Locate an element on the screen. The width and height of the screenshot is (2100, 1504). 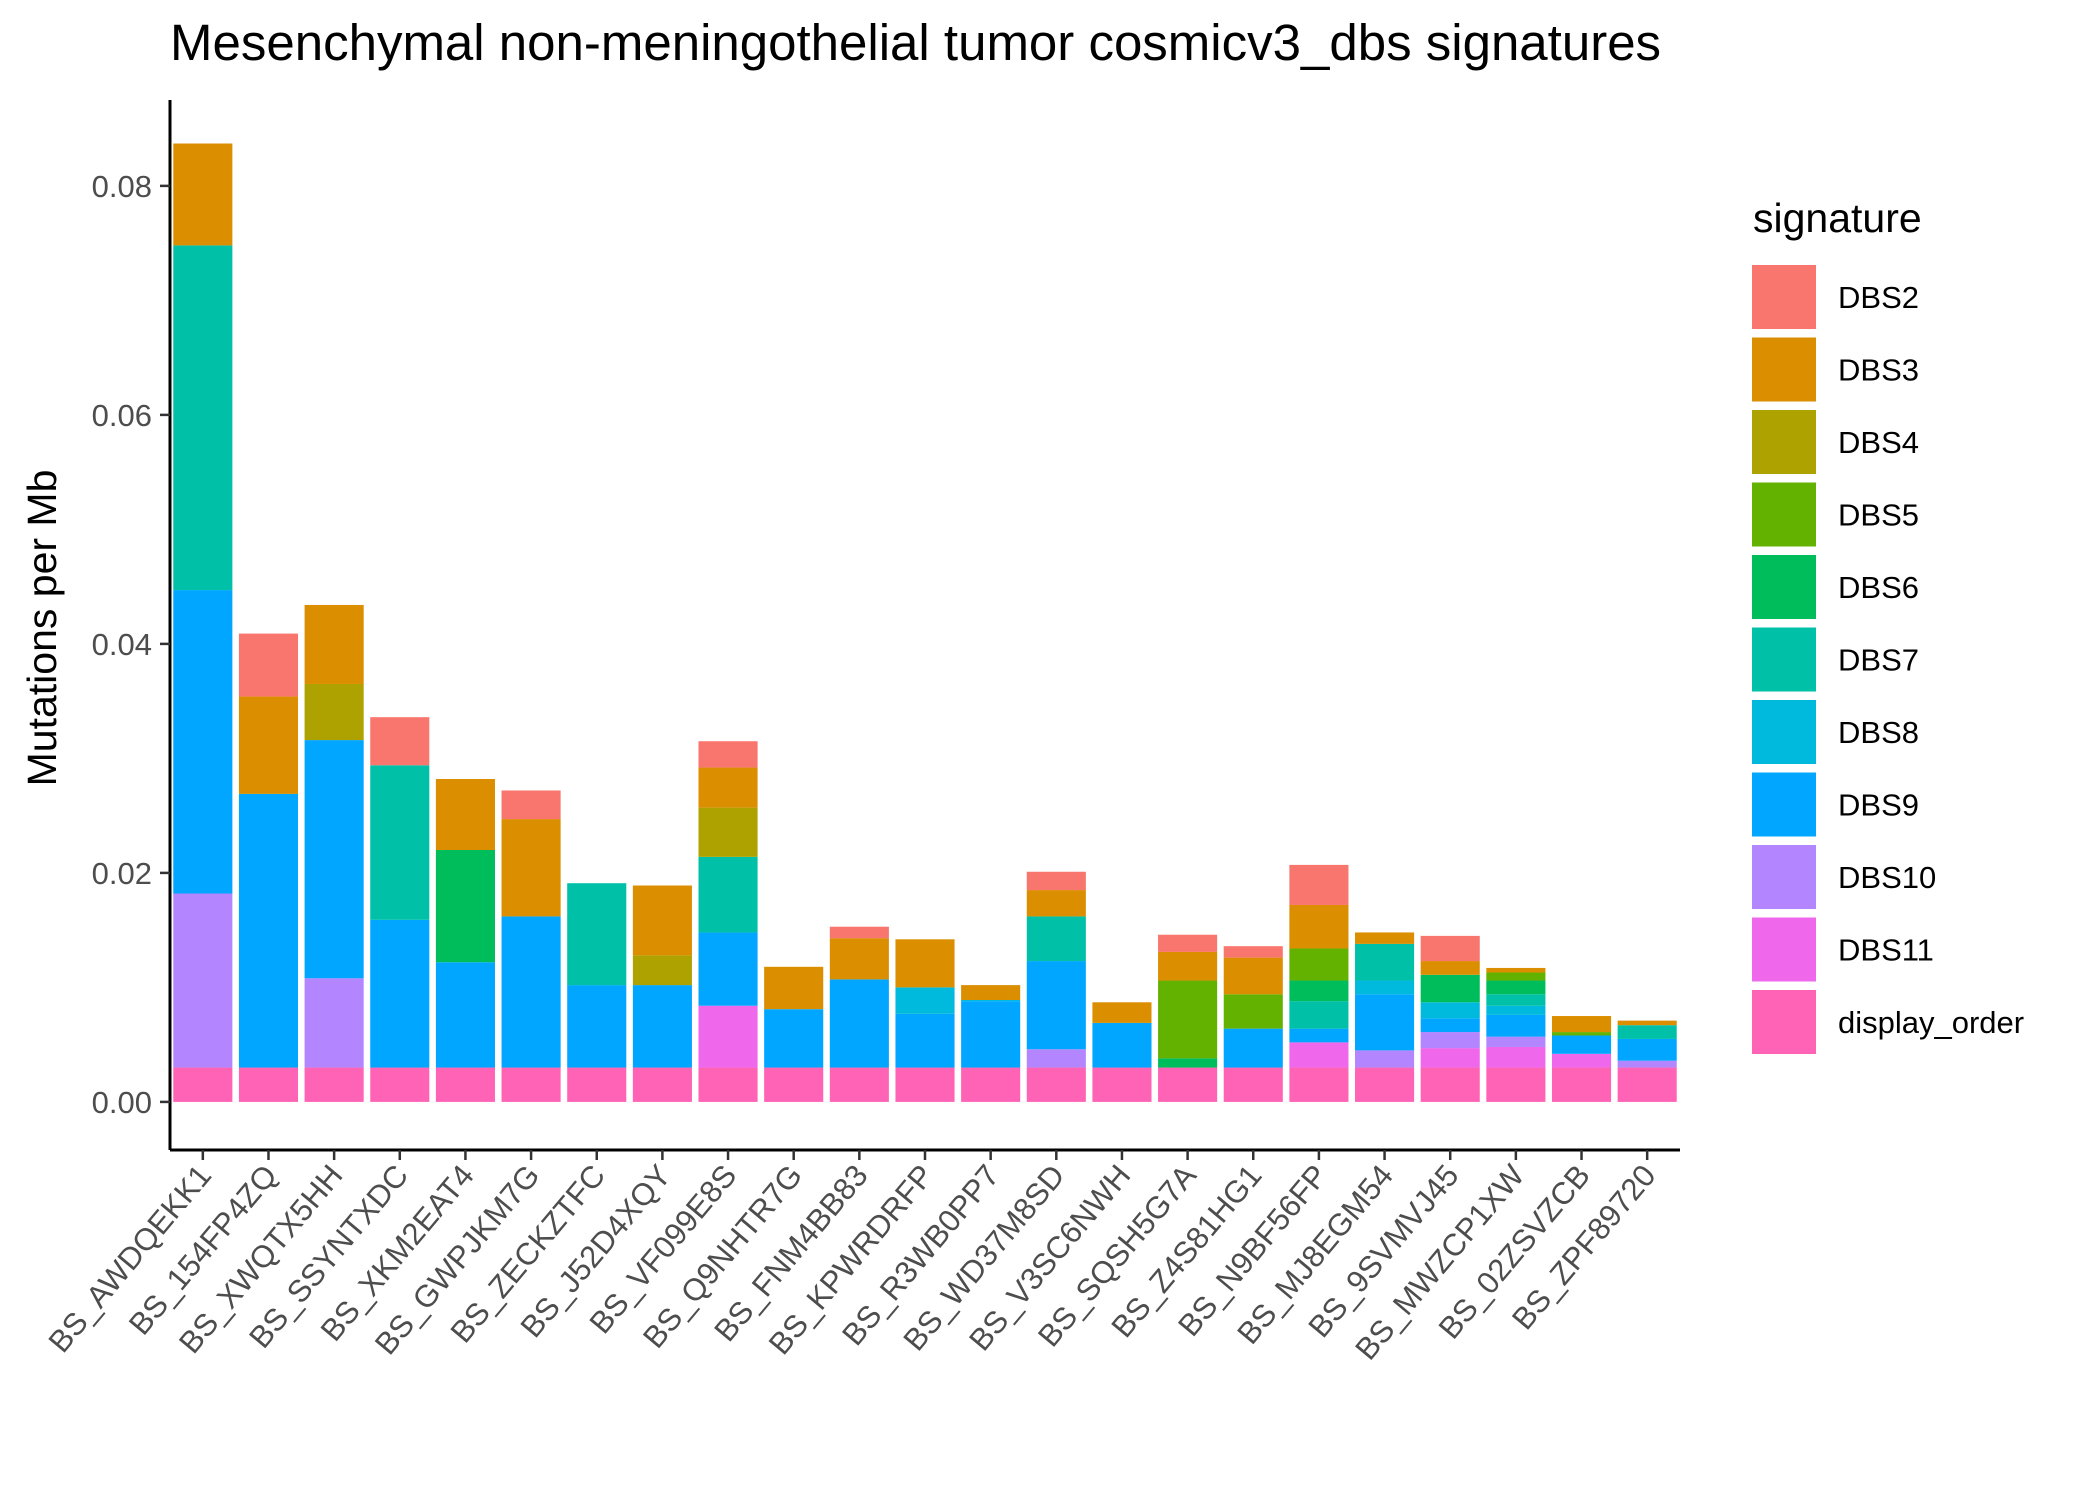
legend-item-DBS6: DBS6 is located at coordinates (1835, 587).